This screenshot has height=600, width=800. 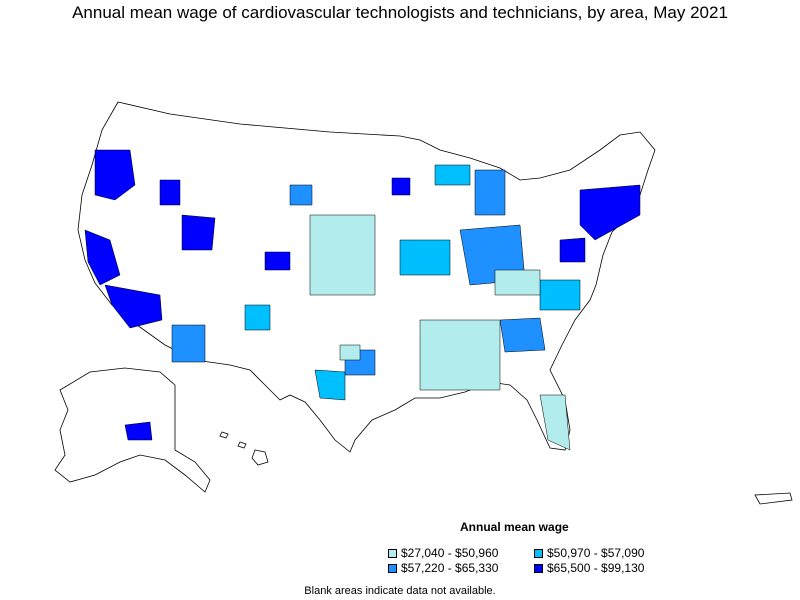 What do you see at coordinates (342, 255) in the screenshot?
I see `region-kansas` at bounding box center [342, 255].